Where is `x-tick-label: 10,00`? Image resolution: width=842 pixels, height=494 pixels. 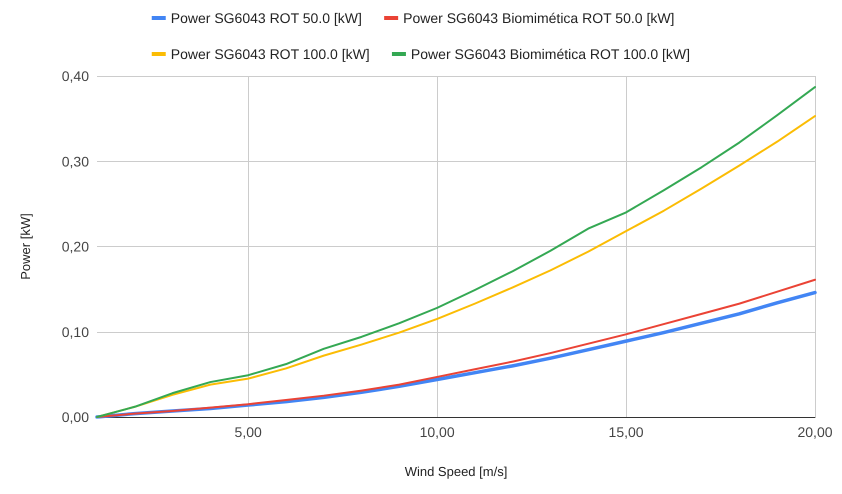 x-tick-label: 10,00 is located at coordinates (437, 432).